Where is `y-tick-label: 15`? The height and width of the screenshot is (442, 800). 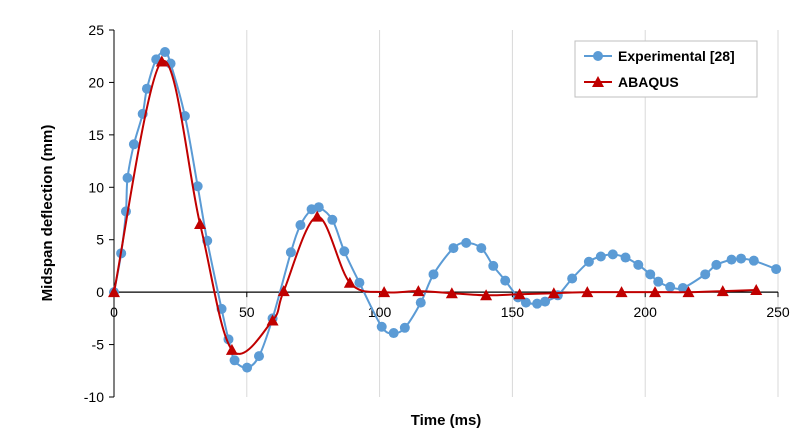 y-tick-label: 15 is located at coordinates (96, 135).